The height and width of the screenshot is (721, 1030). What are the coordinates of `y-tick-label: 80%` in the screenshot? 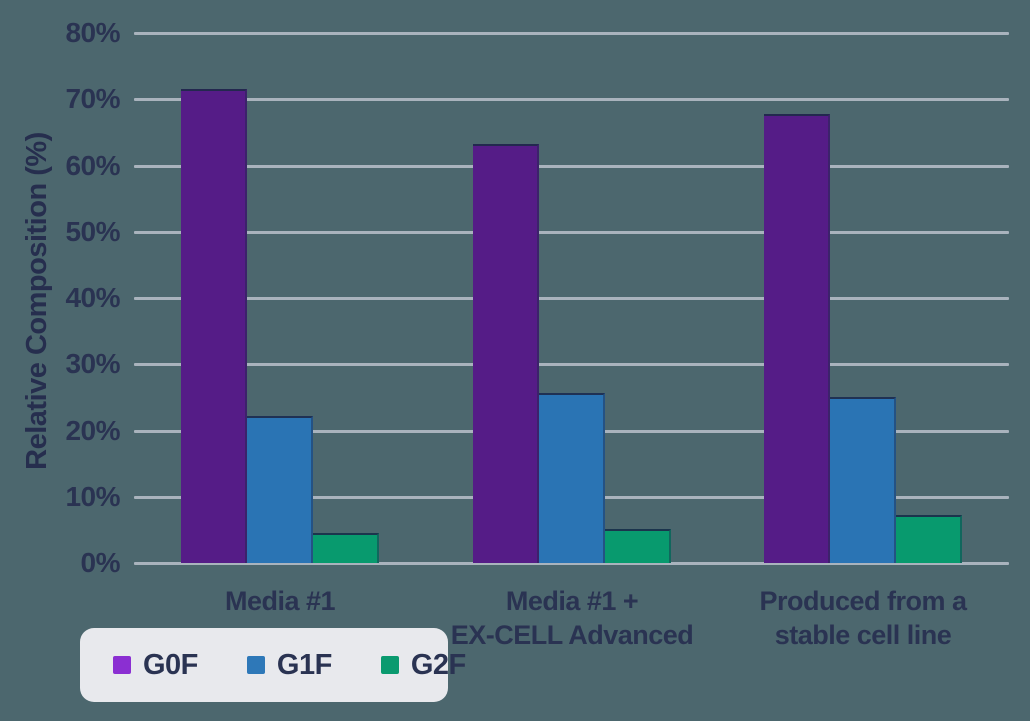 It's located at (92, 32).